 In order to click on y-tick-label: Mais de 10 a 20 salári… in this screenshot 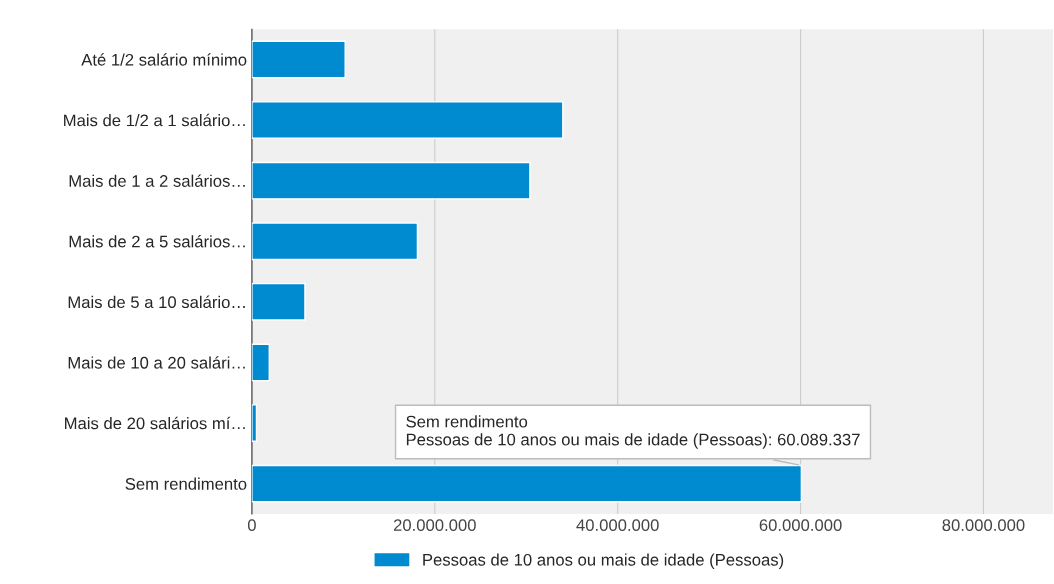, I will do `click(156, 362)`.